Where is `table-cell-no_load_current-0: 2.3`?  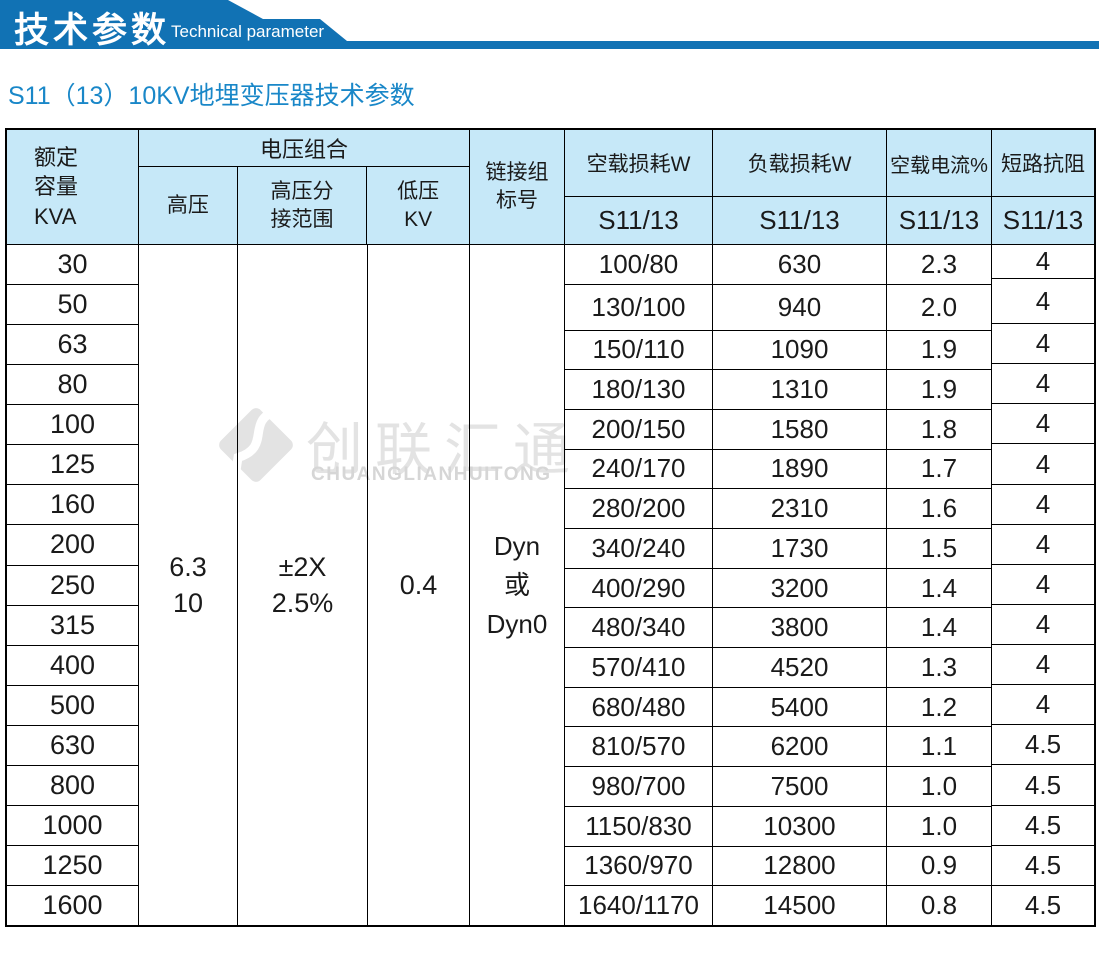
table-cell-no_load_current-0: 2.3 is located at coordinates (939, 265).